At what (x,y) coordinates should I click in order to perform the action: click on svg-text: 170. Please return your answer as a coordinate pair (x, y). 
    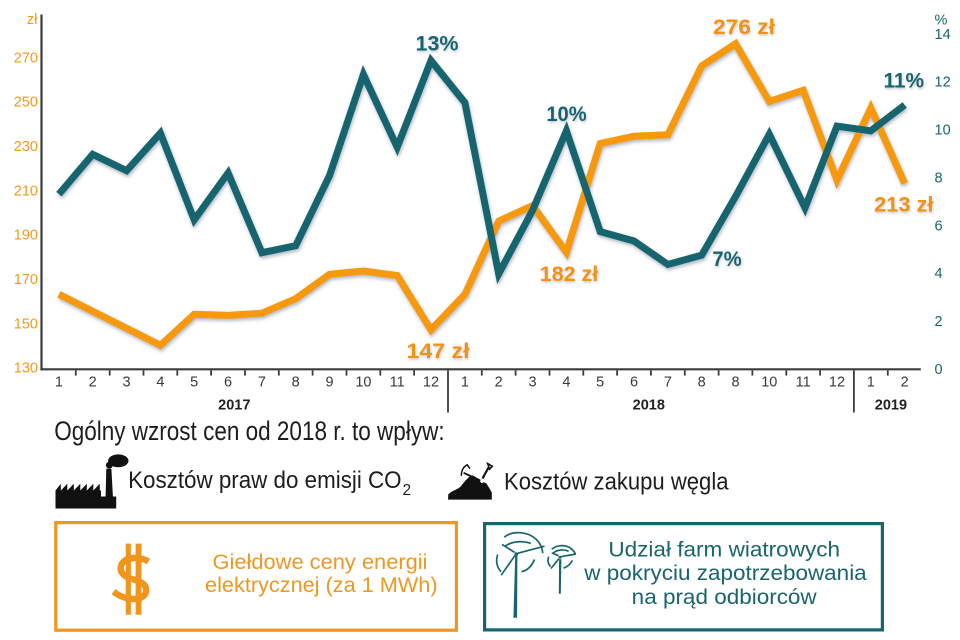
    Looking at the image, I should click on (26, 280).